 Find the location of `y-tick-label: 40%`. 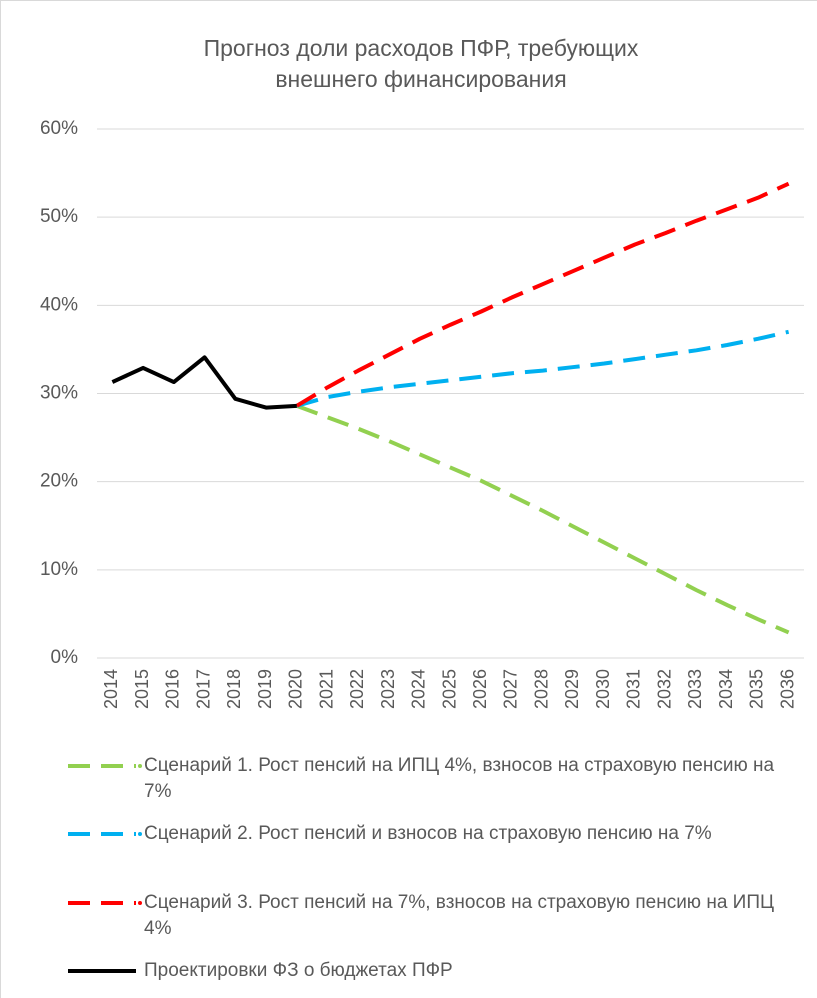

y-tick-label: 40% is located at coordinates (59, 304).